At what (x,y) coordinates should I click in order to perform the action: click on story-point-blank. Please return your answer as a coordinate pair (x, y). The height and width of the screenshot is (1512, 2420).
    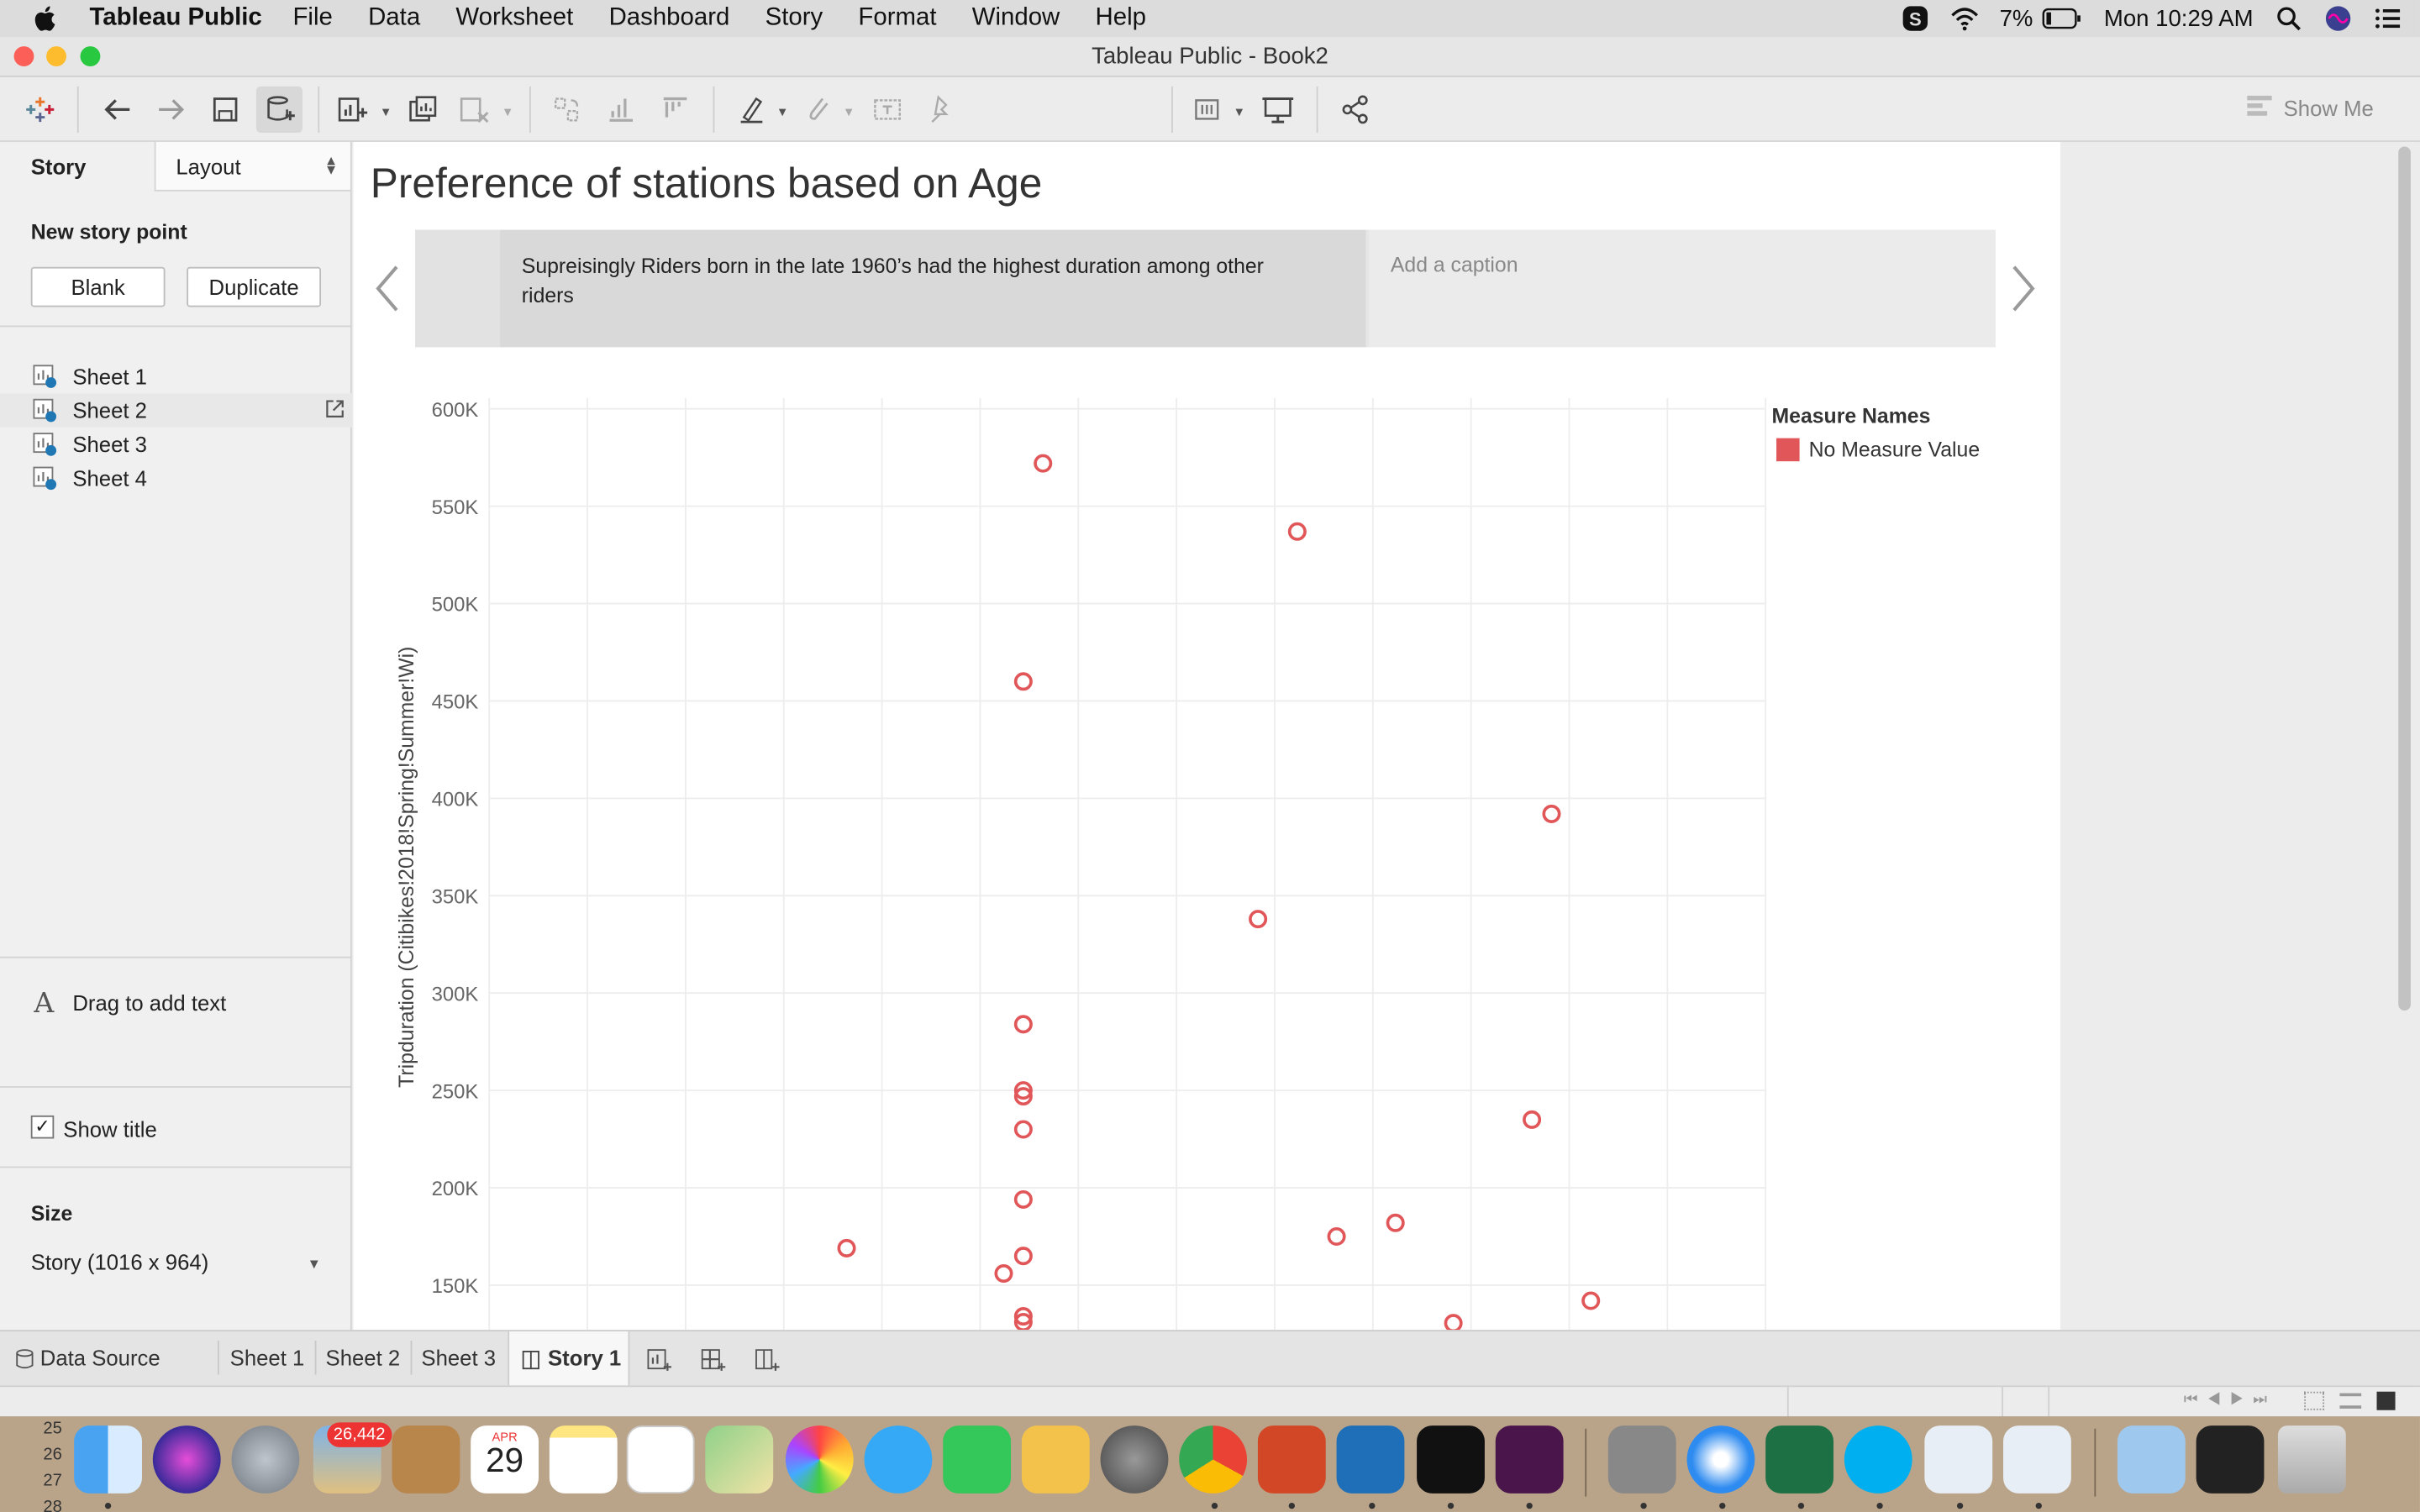
    Looking at the image, I should click on (458, 288).